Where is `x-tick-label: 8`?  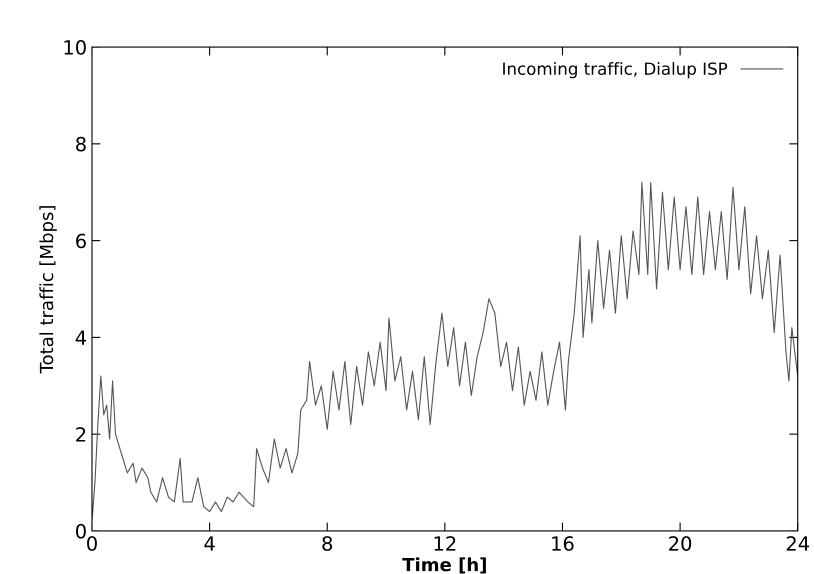 x-tick-label: 8 is located at coordinates (327, 543).